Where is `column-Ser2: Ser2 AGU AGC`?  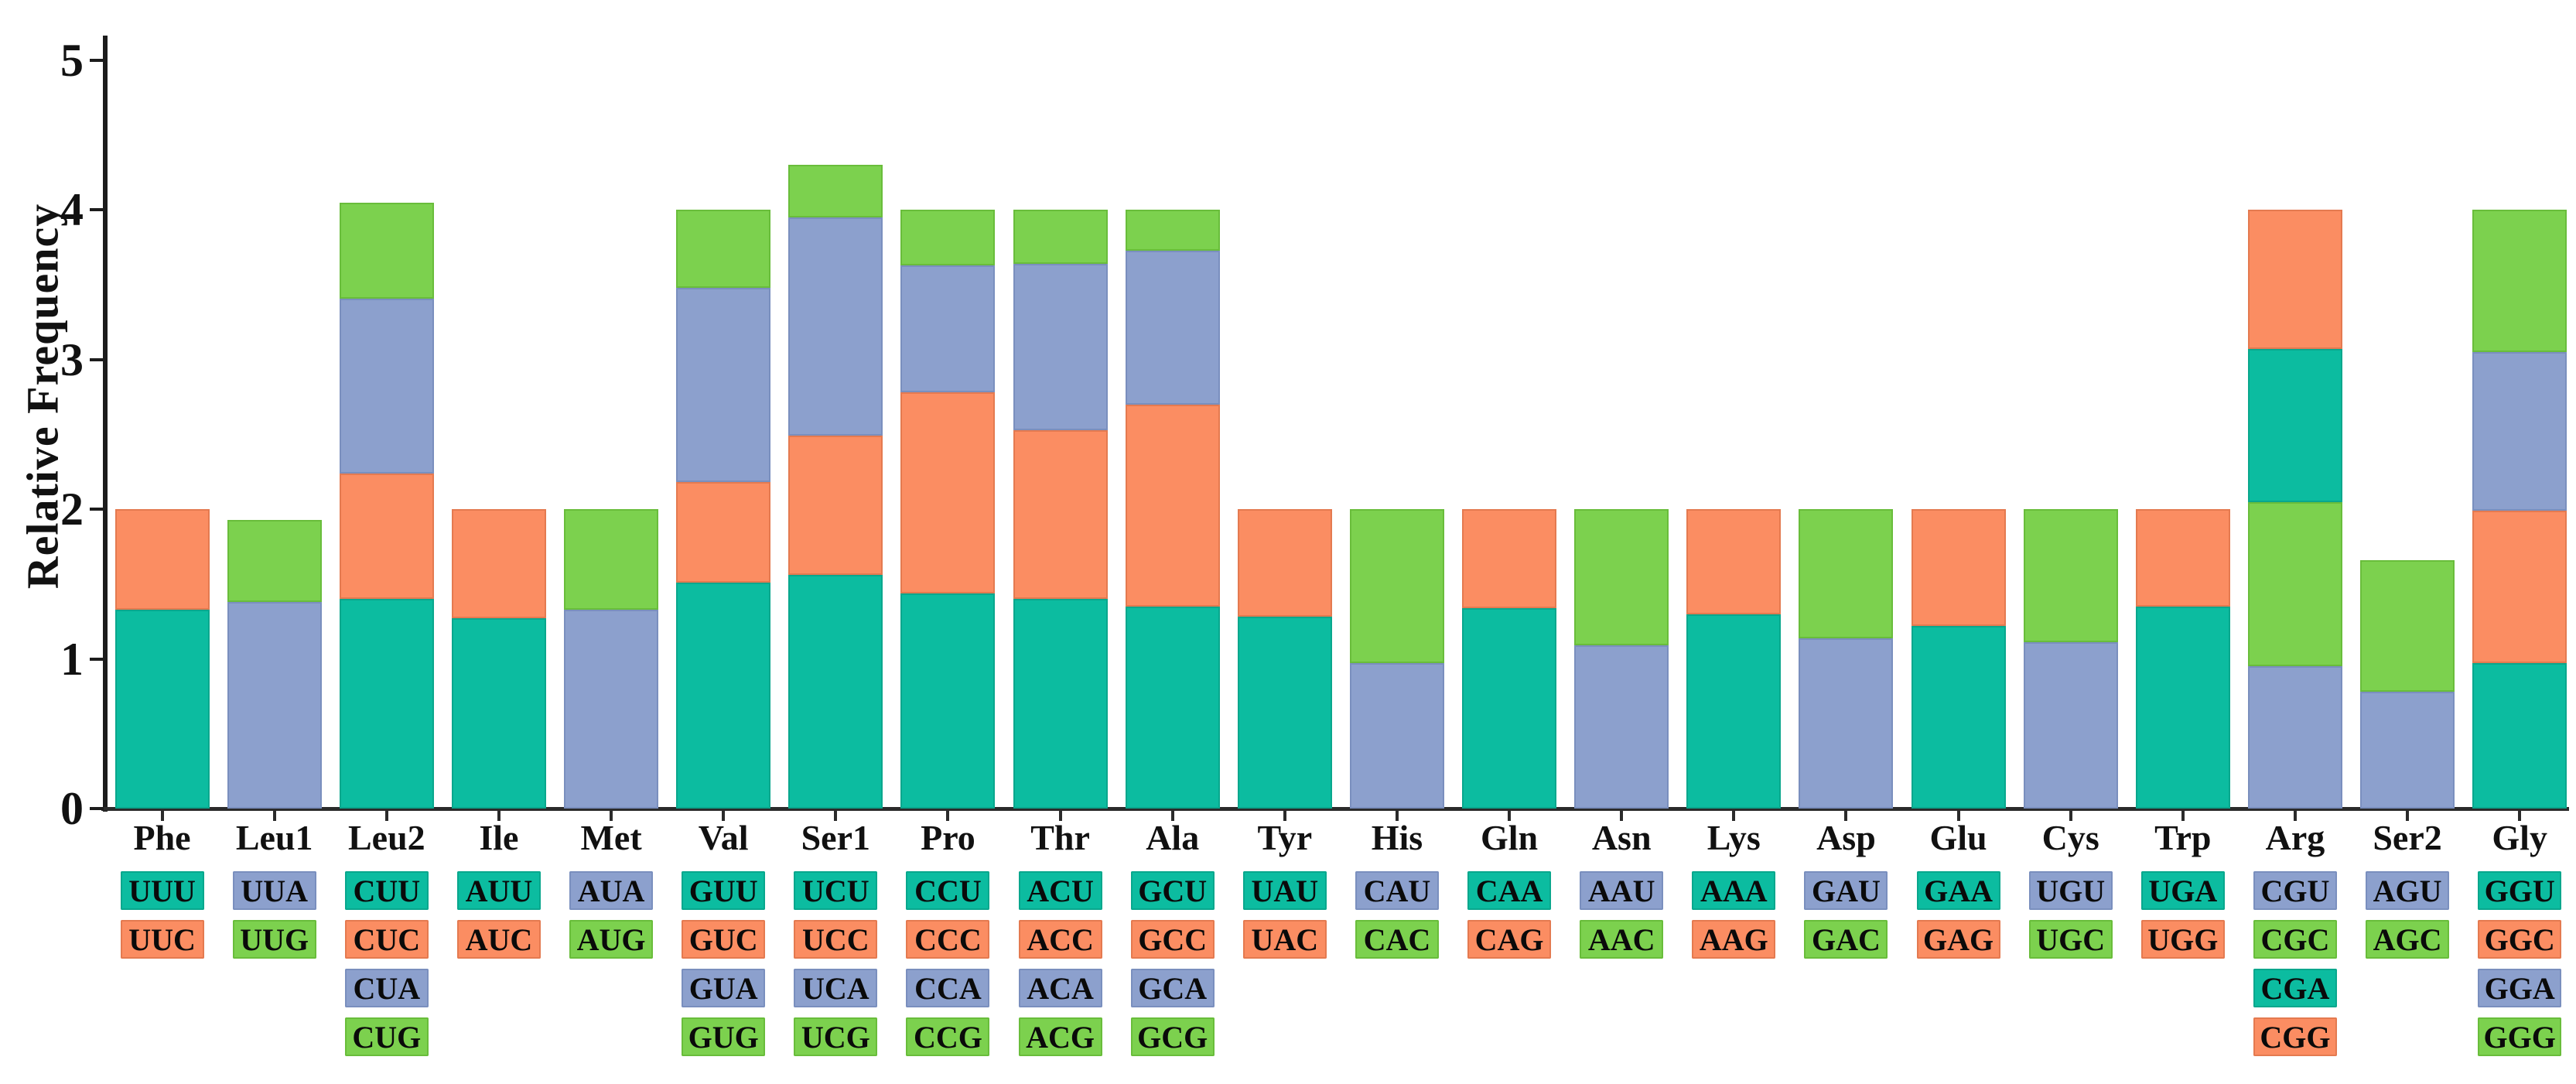 column-Ser2: Ser2 AGU AGC is located at coordinates (2408, 542).